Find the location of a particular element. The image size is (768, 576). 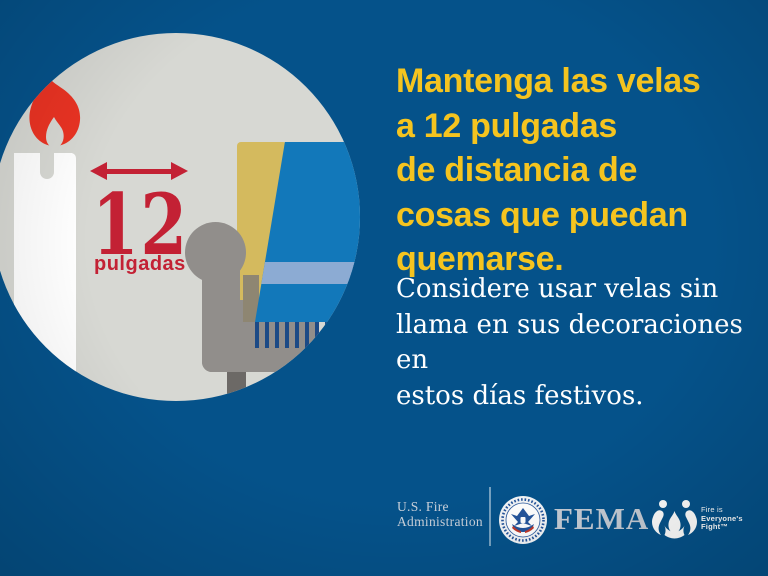

candle-wax-notch is located at coordinates (47, 164).